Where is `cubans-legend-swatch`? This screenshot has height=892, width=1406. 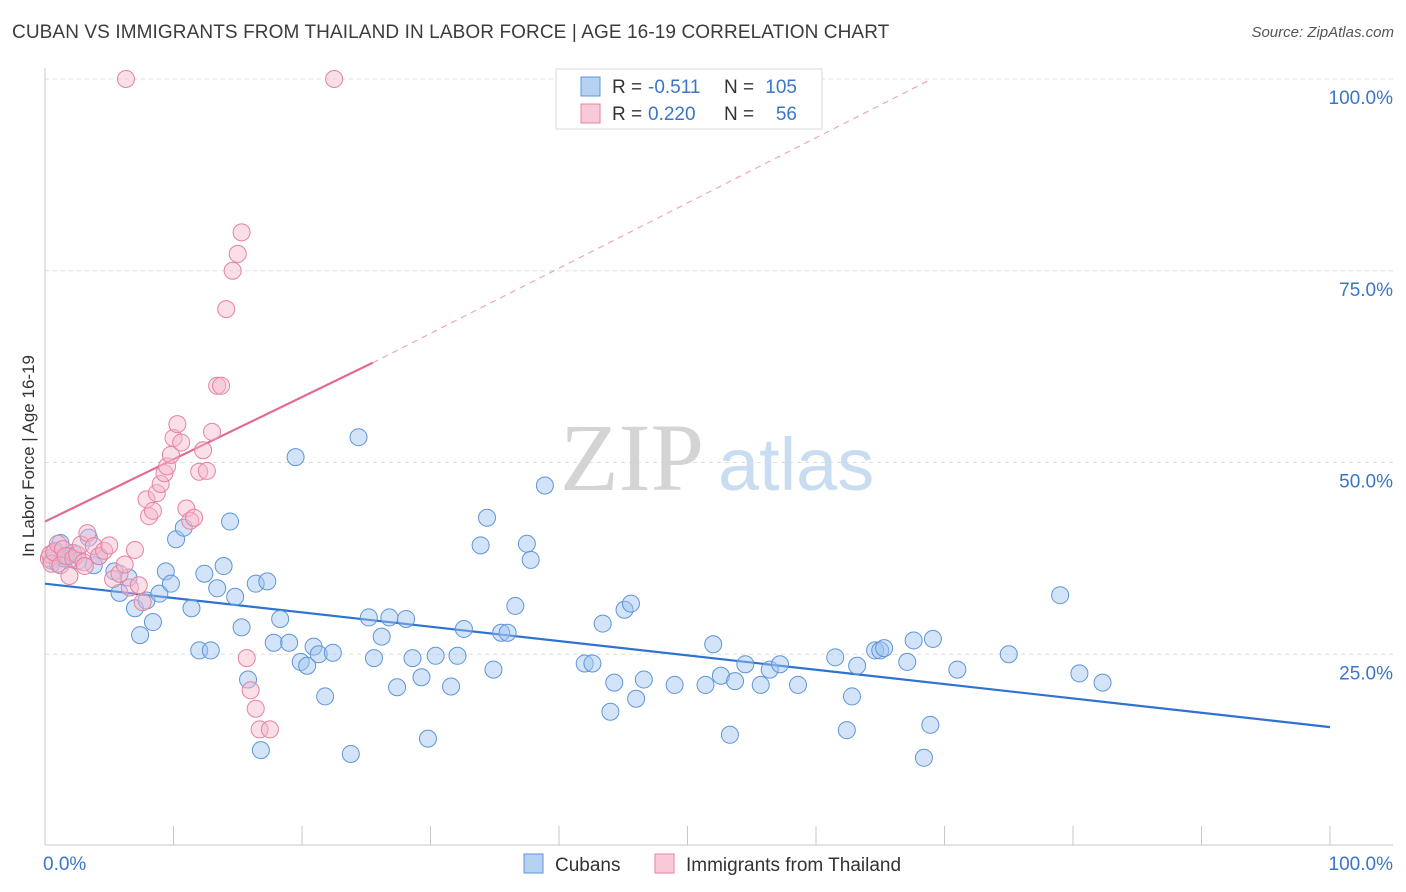
cubans-legend-swatch is located at coordinates (590, 86).